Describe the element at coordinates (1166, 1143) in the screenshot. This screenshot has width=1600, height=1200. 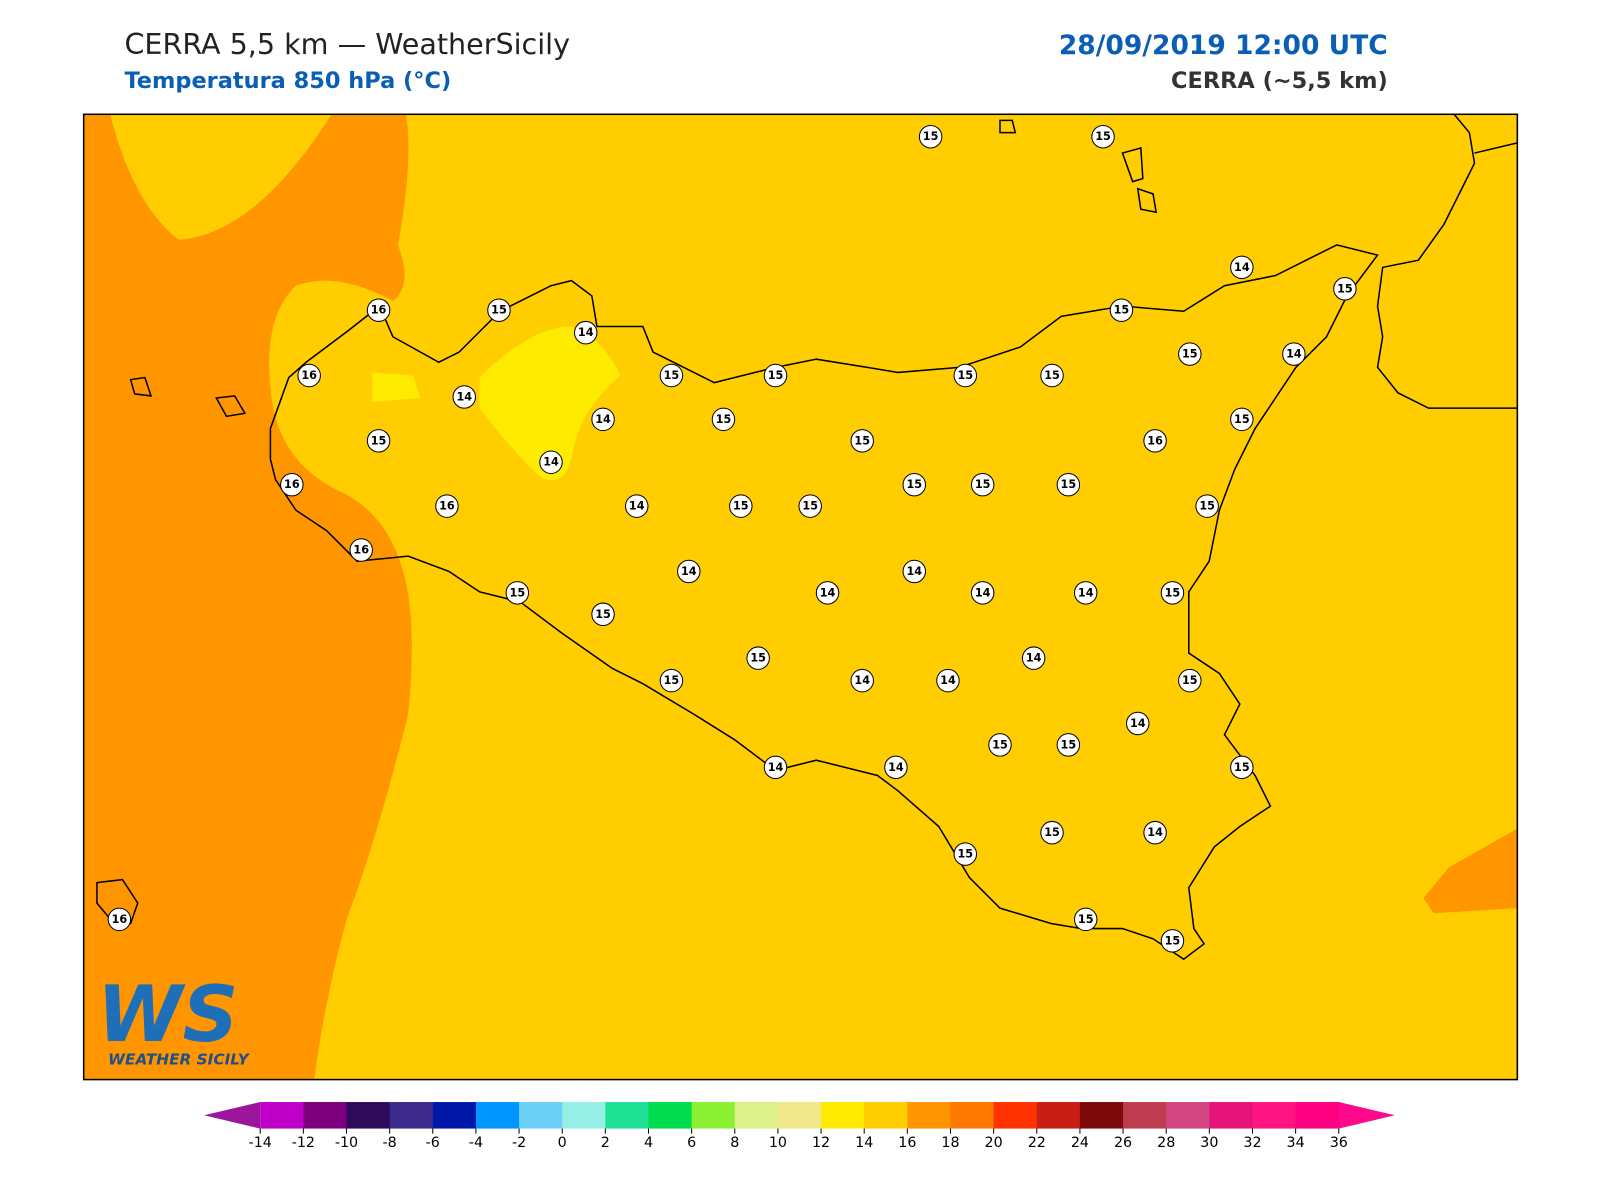
I see `colorbar-tick-label: 28` at that location.